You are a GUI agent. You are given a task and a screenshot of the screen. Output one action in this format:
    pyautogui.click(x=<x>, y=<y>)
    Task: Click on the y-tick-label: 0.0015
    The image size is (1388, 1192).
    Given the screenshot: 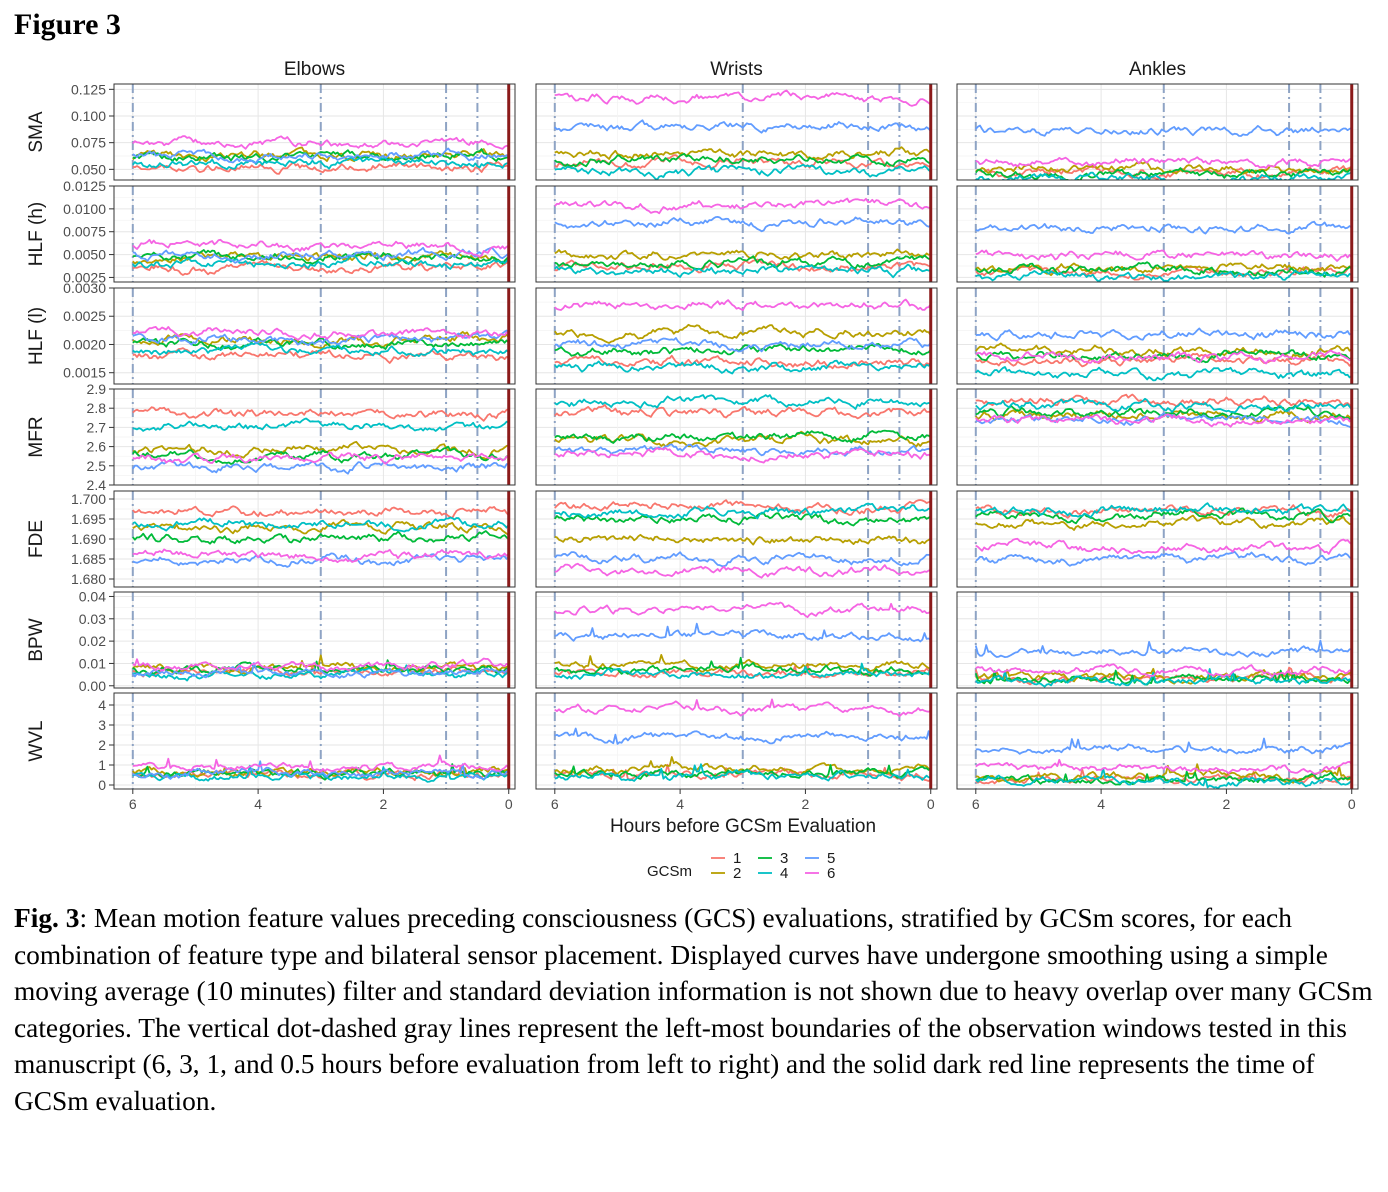 What is the action you would take?
    pyautogui.click(x=84, y=373)
    